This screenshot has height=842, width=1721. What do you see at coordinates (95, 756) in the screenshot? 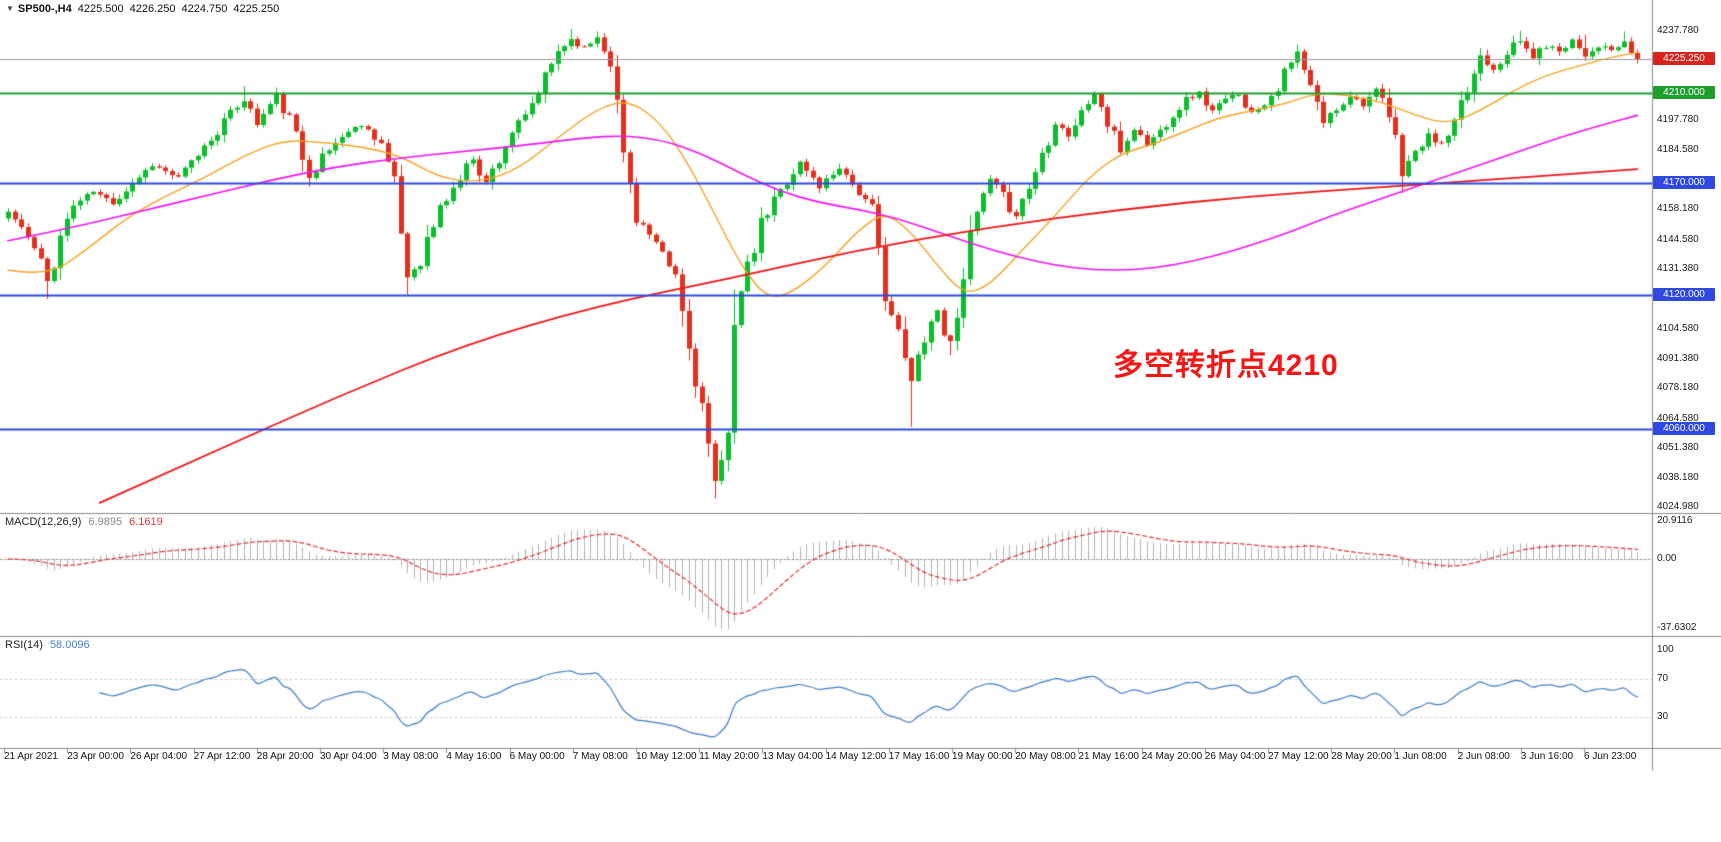
I see `time-axis-label: 23 Apr 00:00` at bounding box center [95, 756].